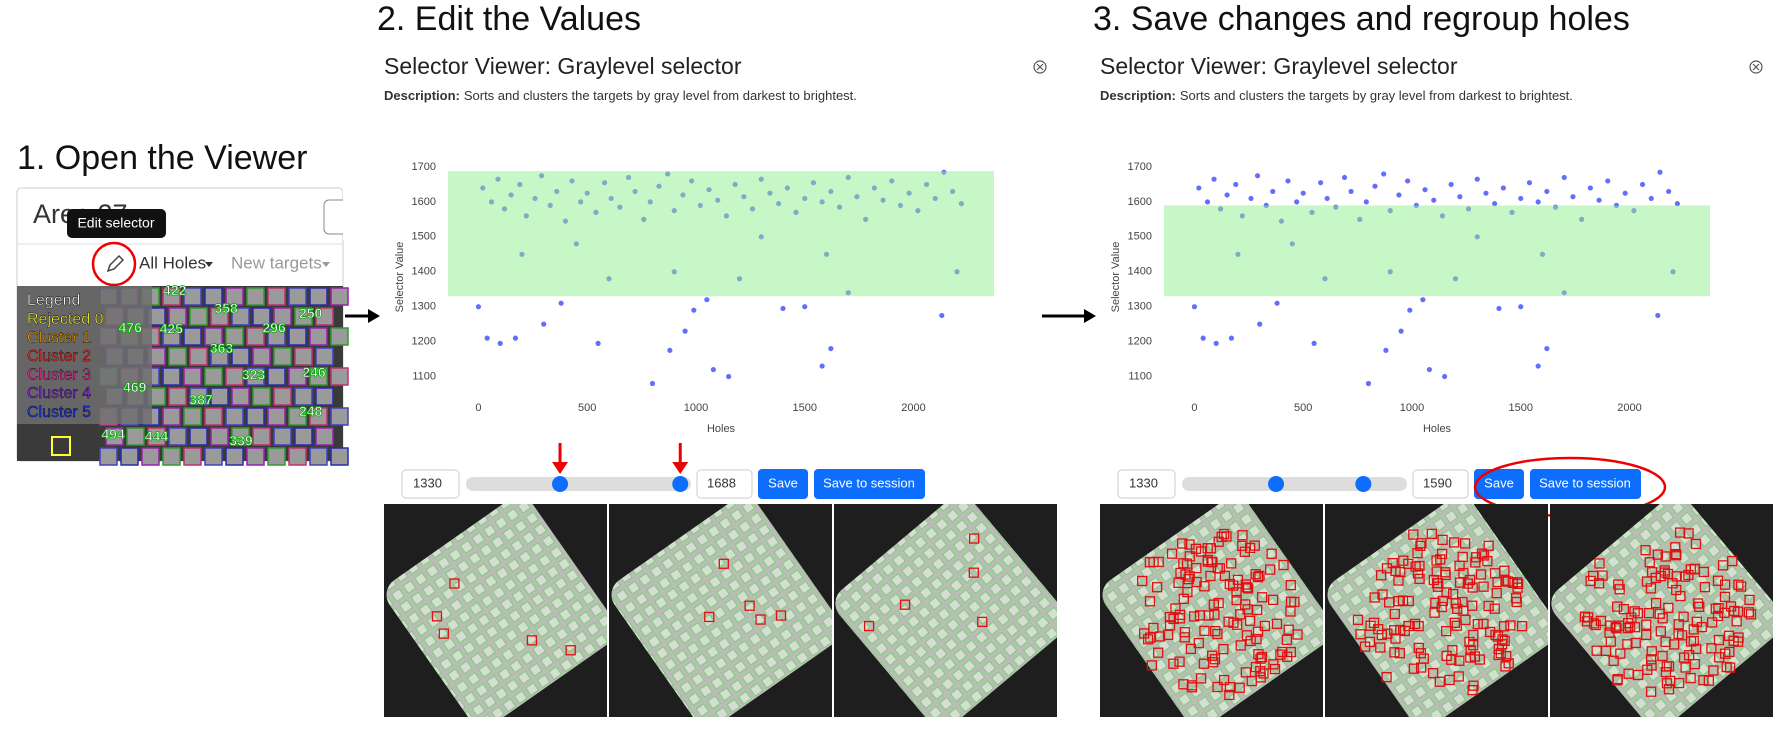 The width and height of the screenshot is (1781, 733). Describe the element at coordinates (424, 202) in the screenshot. I see `y-tick-label: 1600` at that location.